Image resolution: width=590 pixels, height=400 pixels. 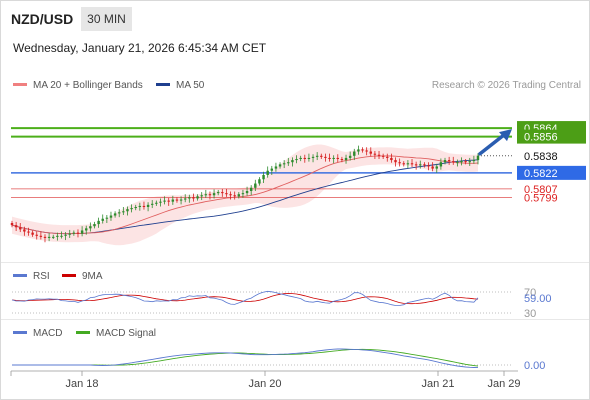 I want to click on legend-label-9ma: 9MA, so click(x=92, y=276).